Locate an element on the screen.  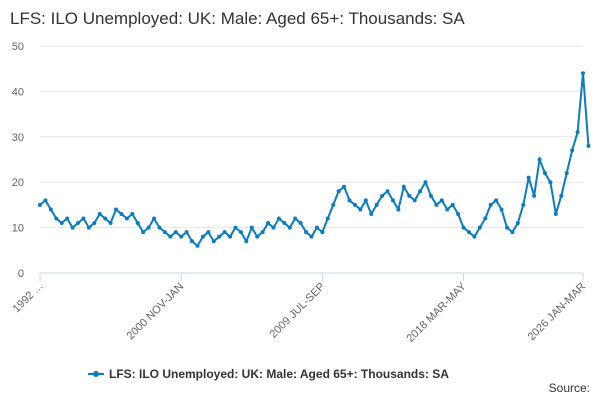
y-tick-label: 10 is located at coordinates (18, 229).